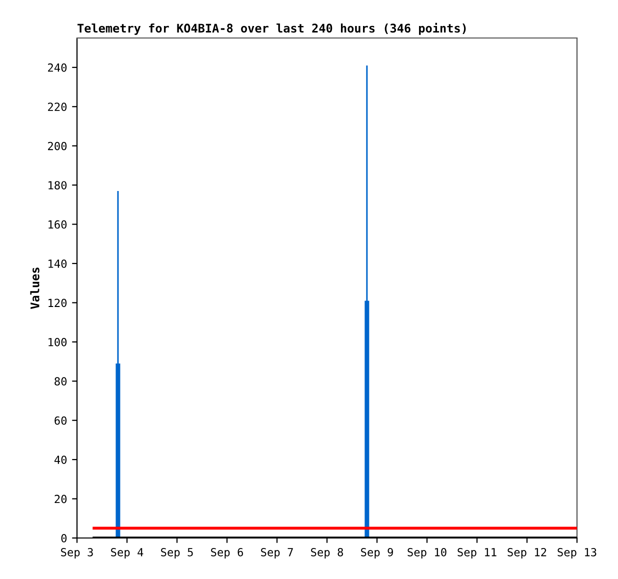 This screenshot has height=579, width=618. What do you see at coordinates (377, 553) in the screenshot?
I see `x-tick-label: Sep 9` at bounding box center [377, 553].